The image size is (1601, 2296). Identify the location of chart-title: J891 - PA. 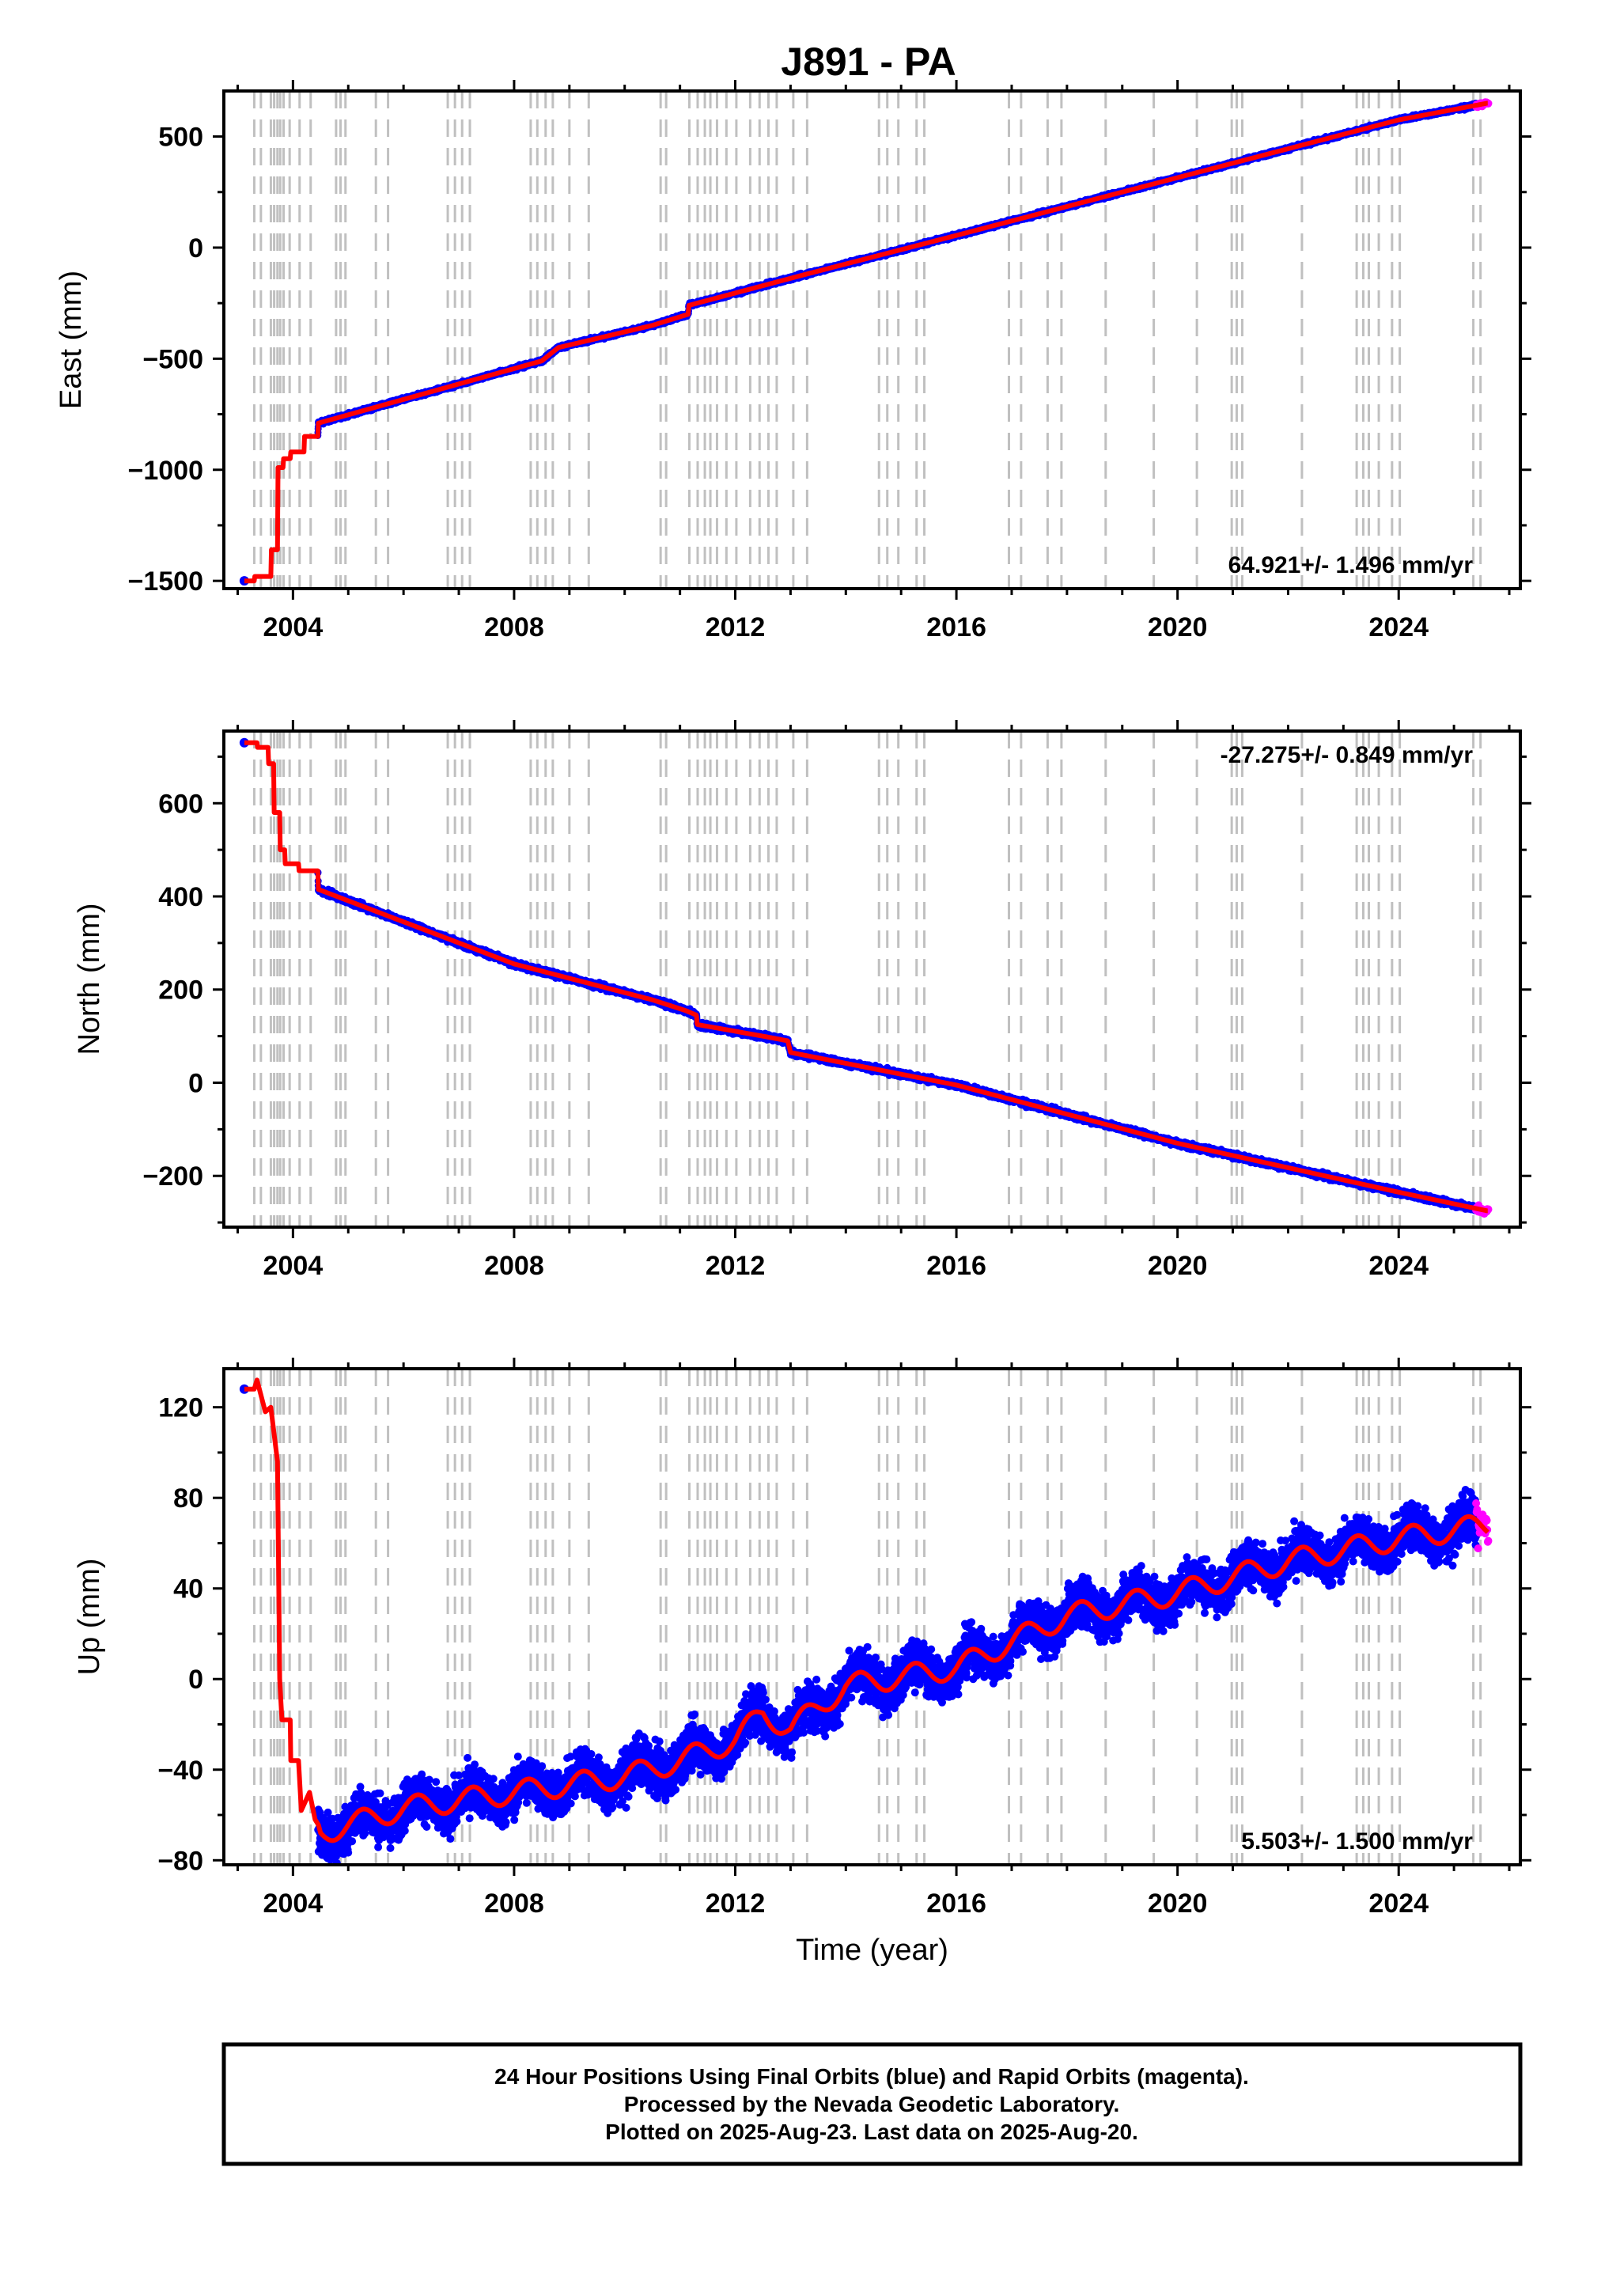
(868, 62).